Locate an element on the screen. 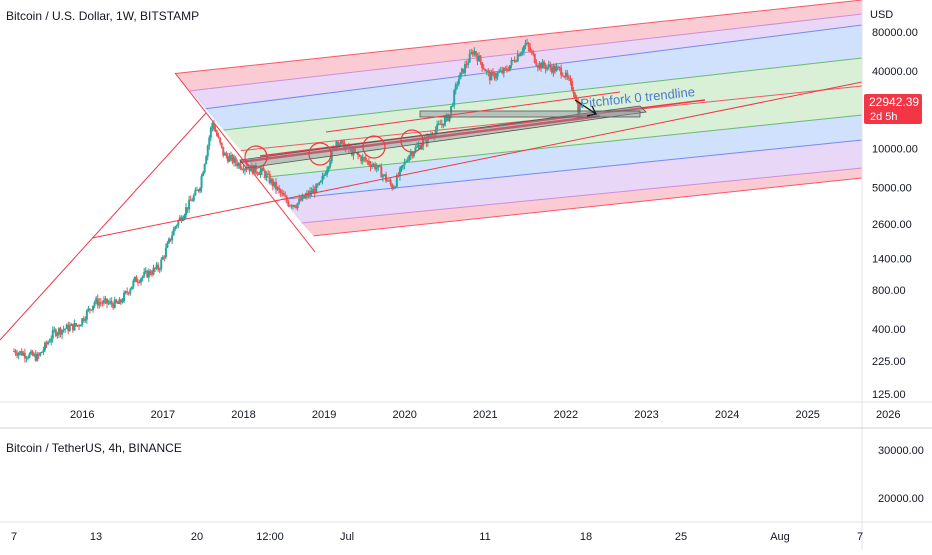 The image size is (932, 555). x-tick-label: 2020 is located at coordinates (404, 415).